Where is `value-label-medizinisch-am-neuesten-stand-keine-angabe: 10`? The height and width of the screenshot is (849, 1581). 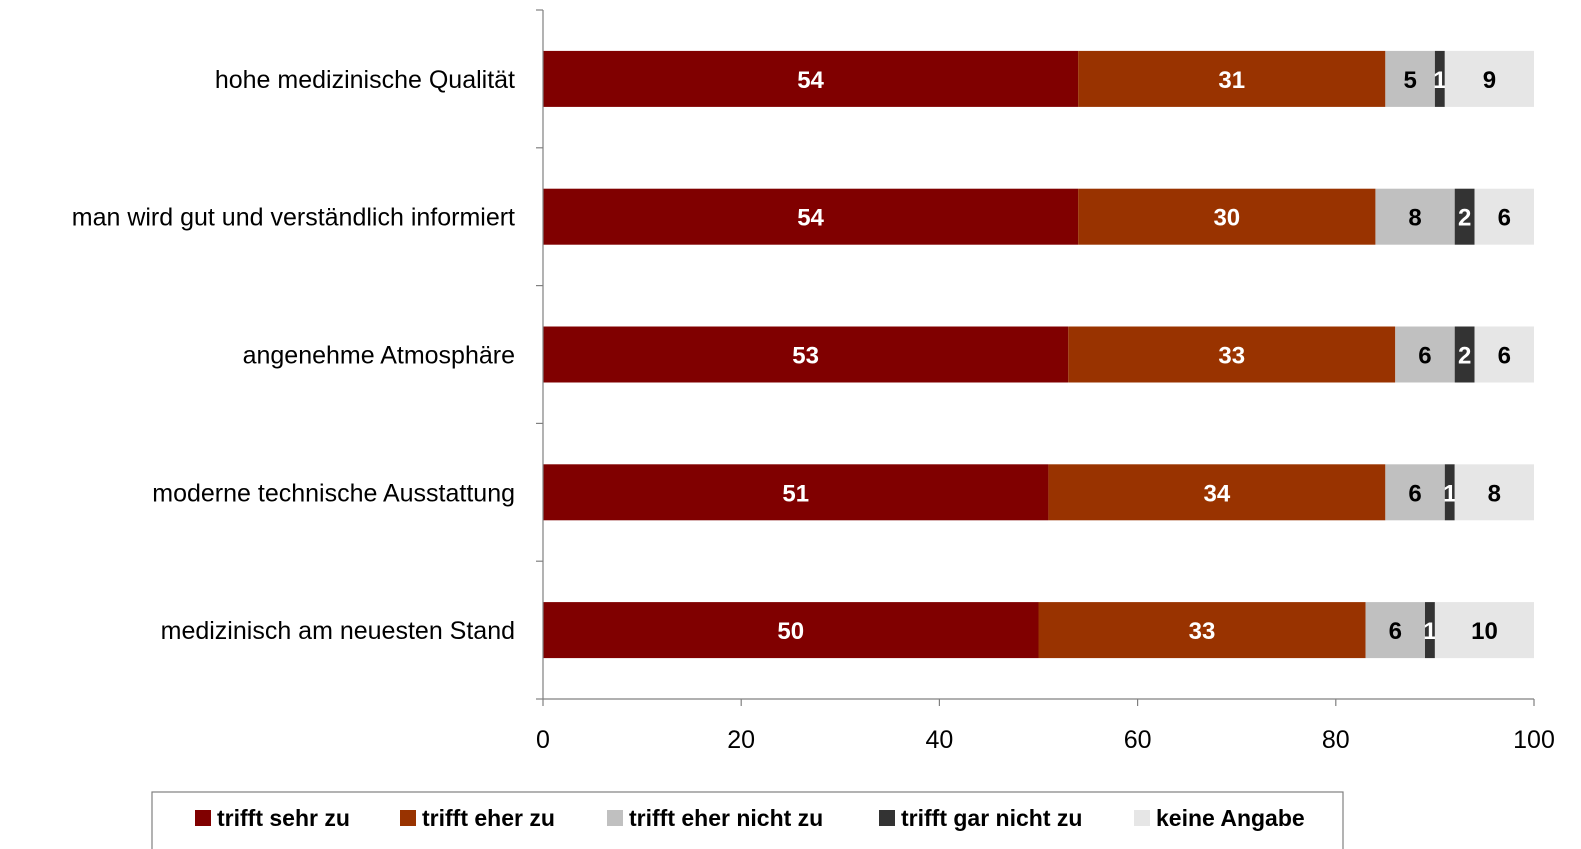 value-label-medizinisch-am-neuesten-stand-keine-angabe: 10 is located at coordinates (1484, 631).